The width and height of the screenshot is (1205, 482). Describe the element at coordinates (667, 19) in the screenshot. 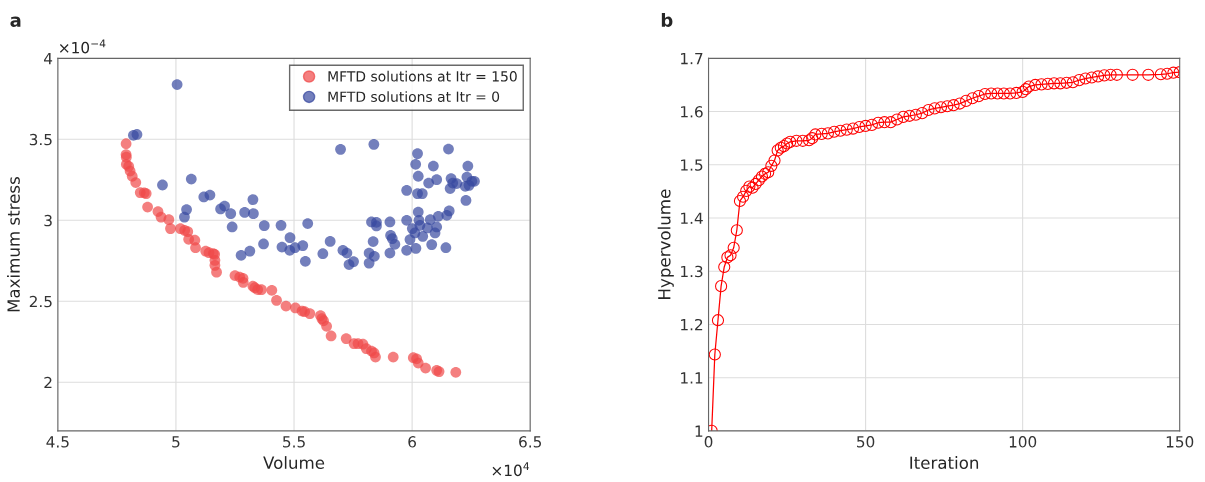

I see `chart-title: b` at that location.